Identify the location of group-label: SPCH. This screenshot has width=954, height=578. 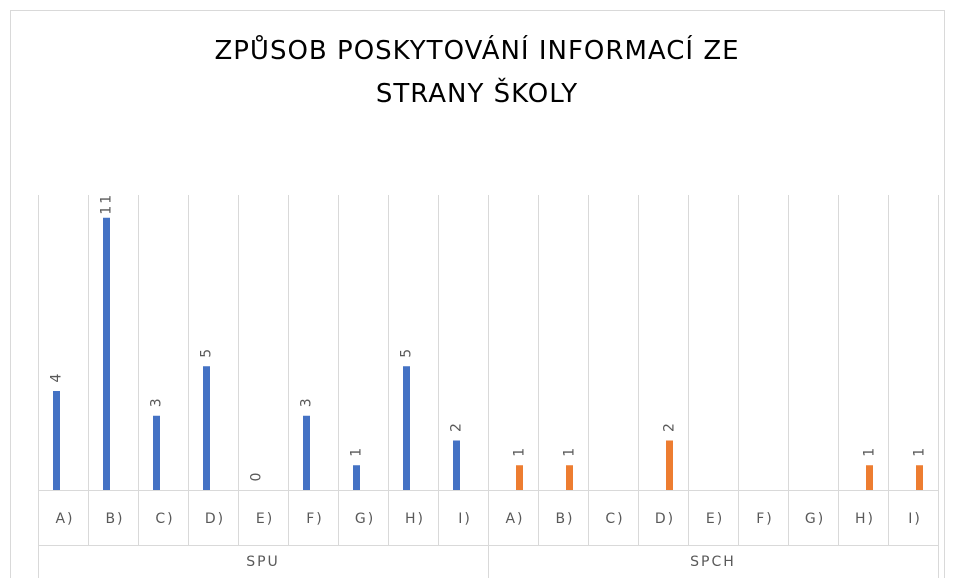
(713, 562).